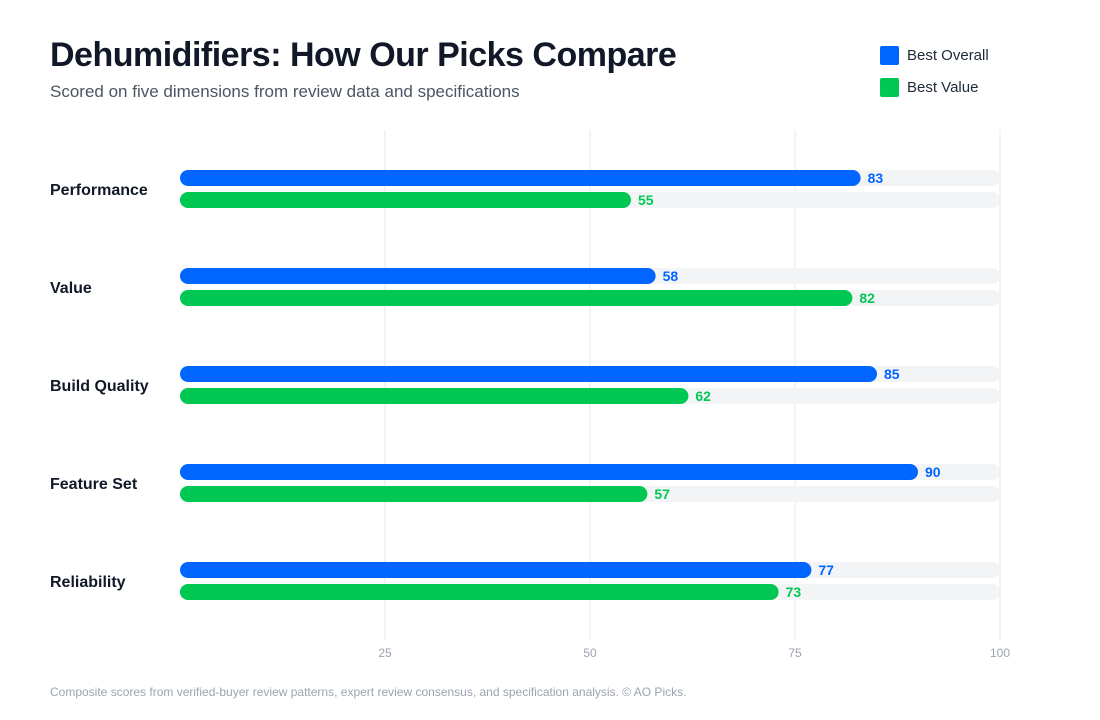  I want to click on legend-label-best-overall: Best Overall, so click(948, 55).